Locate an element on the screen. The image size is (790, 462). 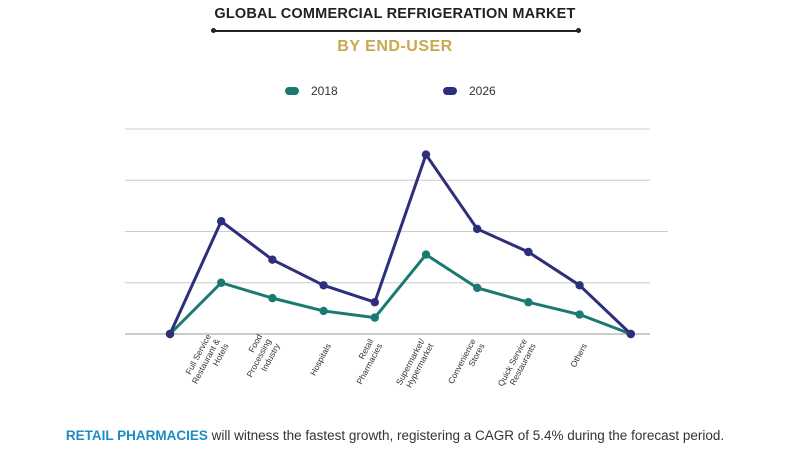
x-tick-label: Full ServiceRestaurant &Hotels is located at coordinates (206, 361).